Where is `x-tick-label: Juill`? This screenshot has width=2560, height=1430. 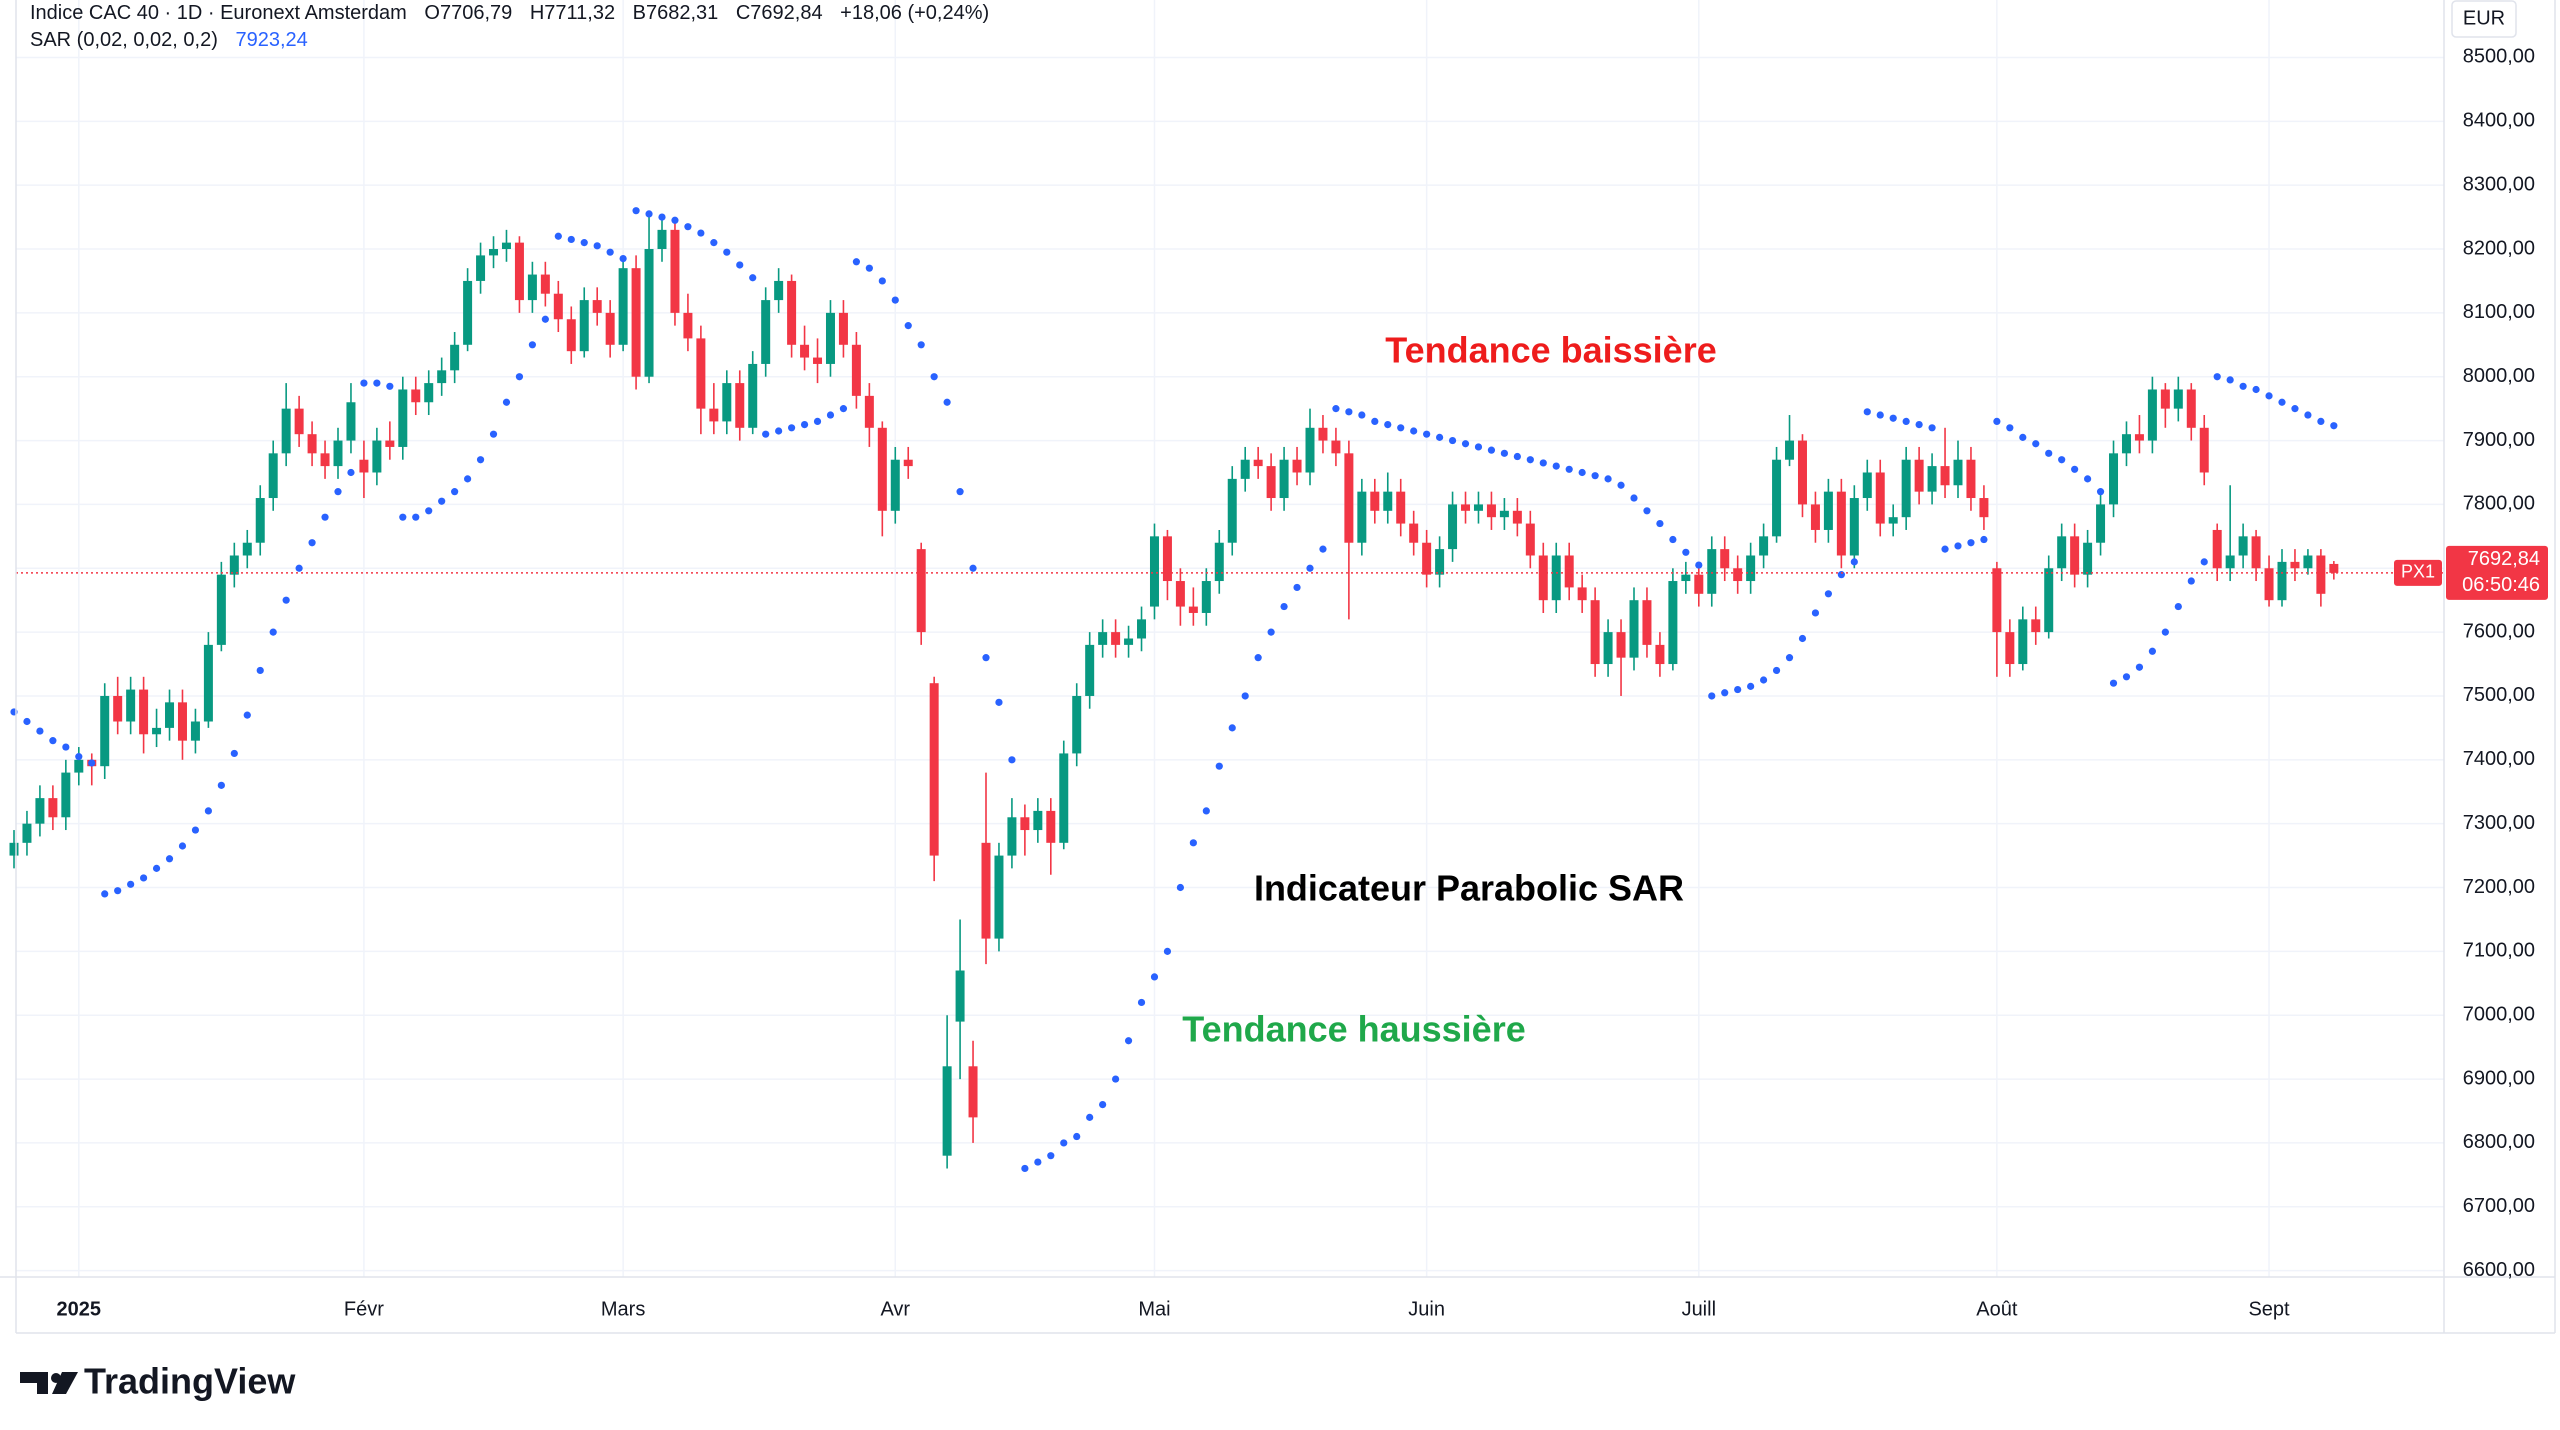 x-tick-label: Juill is located at coordinates (1699, 1309).